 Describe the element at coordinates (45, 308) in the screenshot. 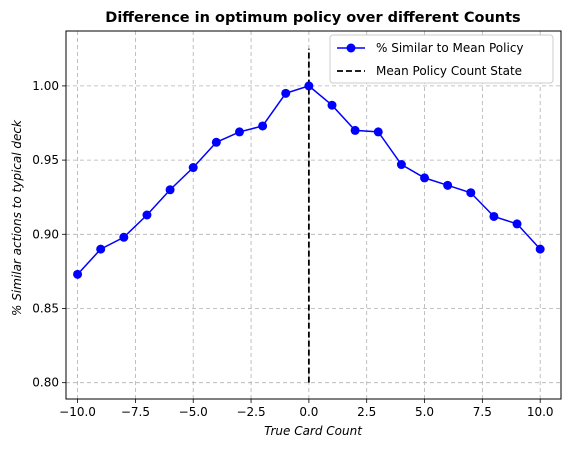

I see `y-tick-label: 0.85` at that location.